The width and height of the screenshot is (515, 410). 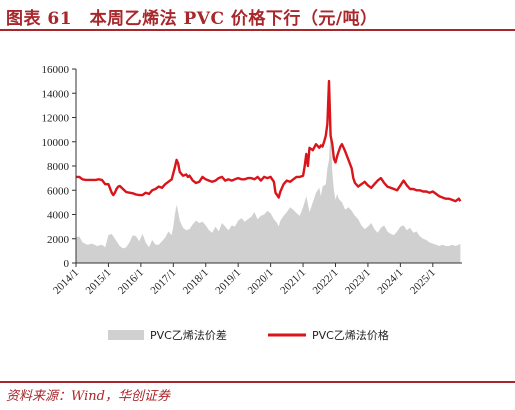 I want to click on x-tick-label: 2016/1, so click(x=131, y=282).